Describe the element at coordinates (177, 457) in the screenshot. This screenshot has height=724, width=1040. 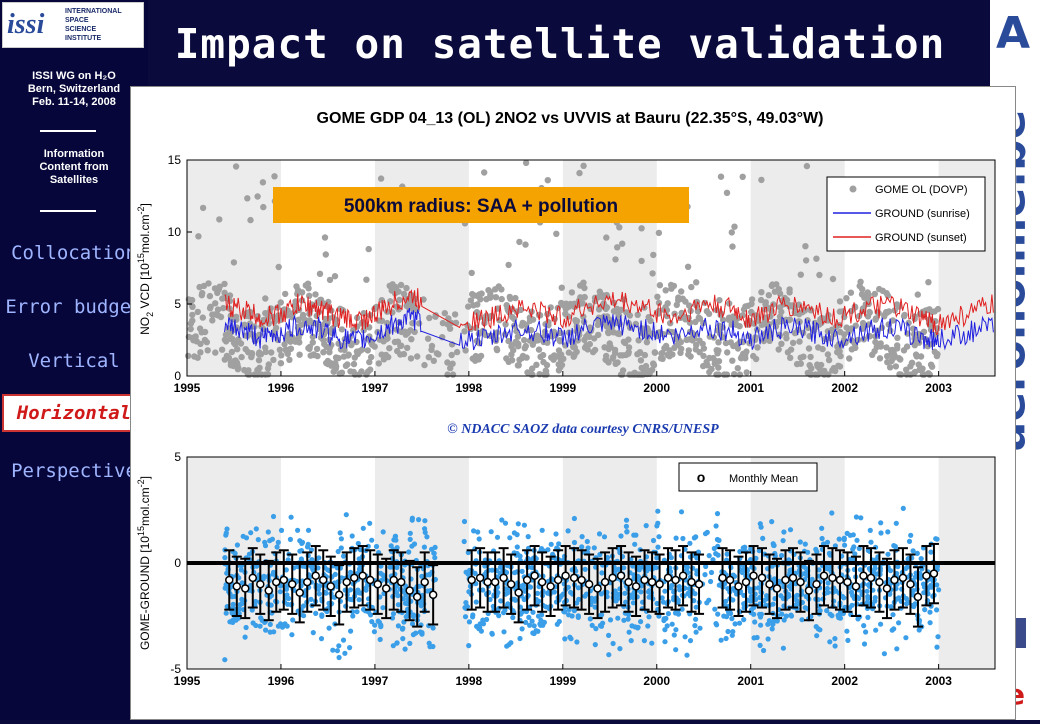
I see `y-tick-label: 5` at that location.